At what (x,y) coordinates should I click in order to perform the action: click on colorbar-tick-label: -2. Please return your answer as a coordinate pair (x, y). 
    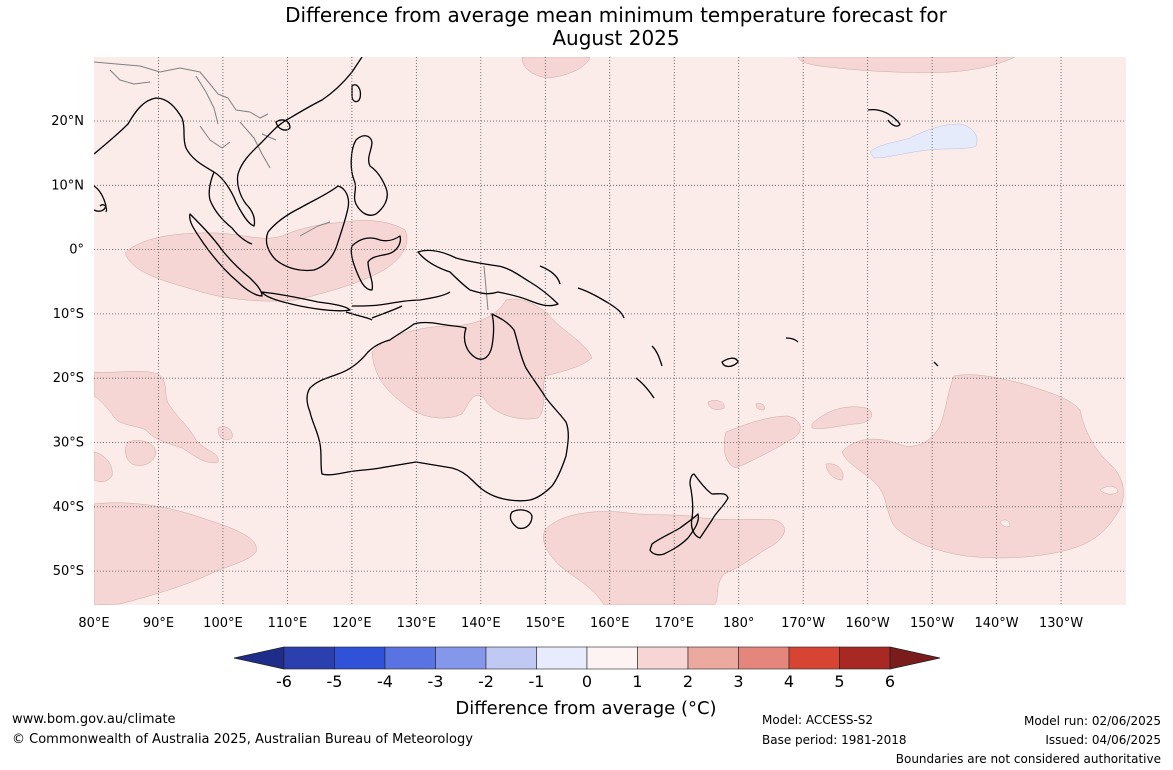
    Looking at the image, I should click on (486, 681).